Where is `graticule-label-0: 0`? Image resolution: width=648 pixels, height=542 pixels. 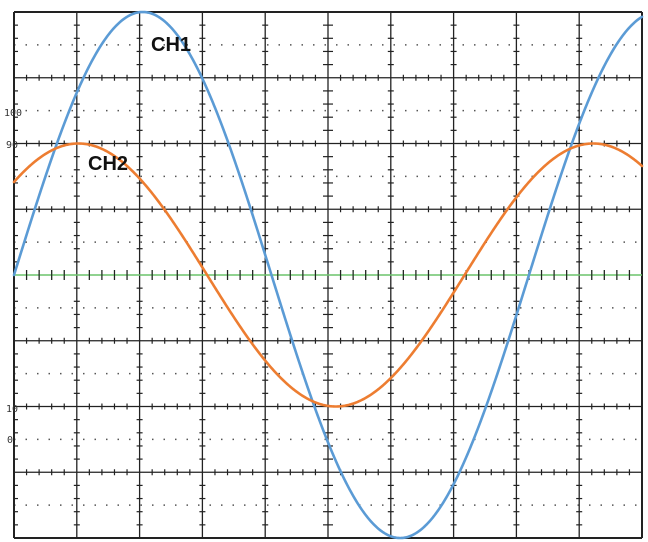
graticule-label-0: 0 is located at coordinates (10, 440).